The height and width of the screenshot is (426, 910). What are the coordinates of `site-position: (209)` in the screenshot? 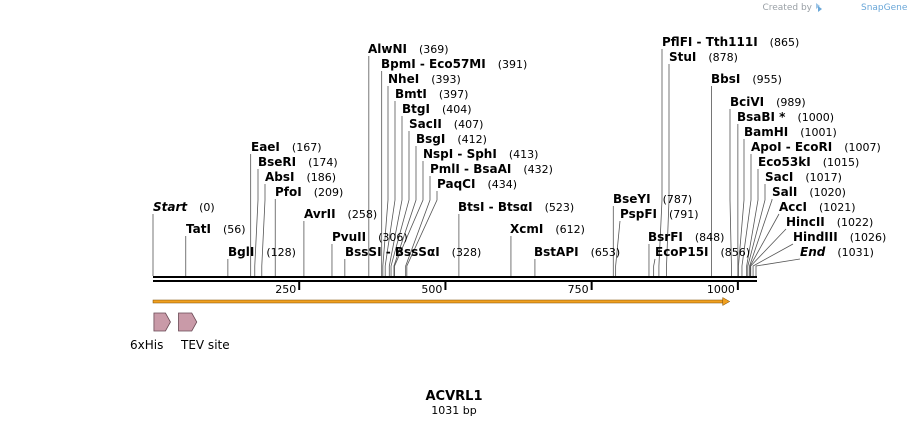 It's located at (329, 192).